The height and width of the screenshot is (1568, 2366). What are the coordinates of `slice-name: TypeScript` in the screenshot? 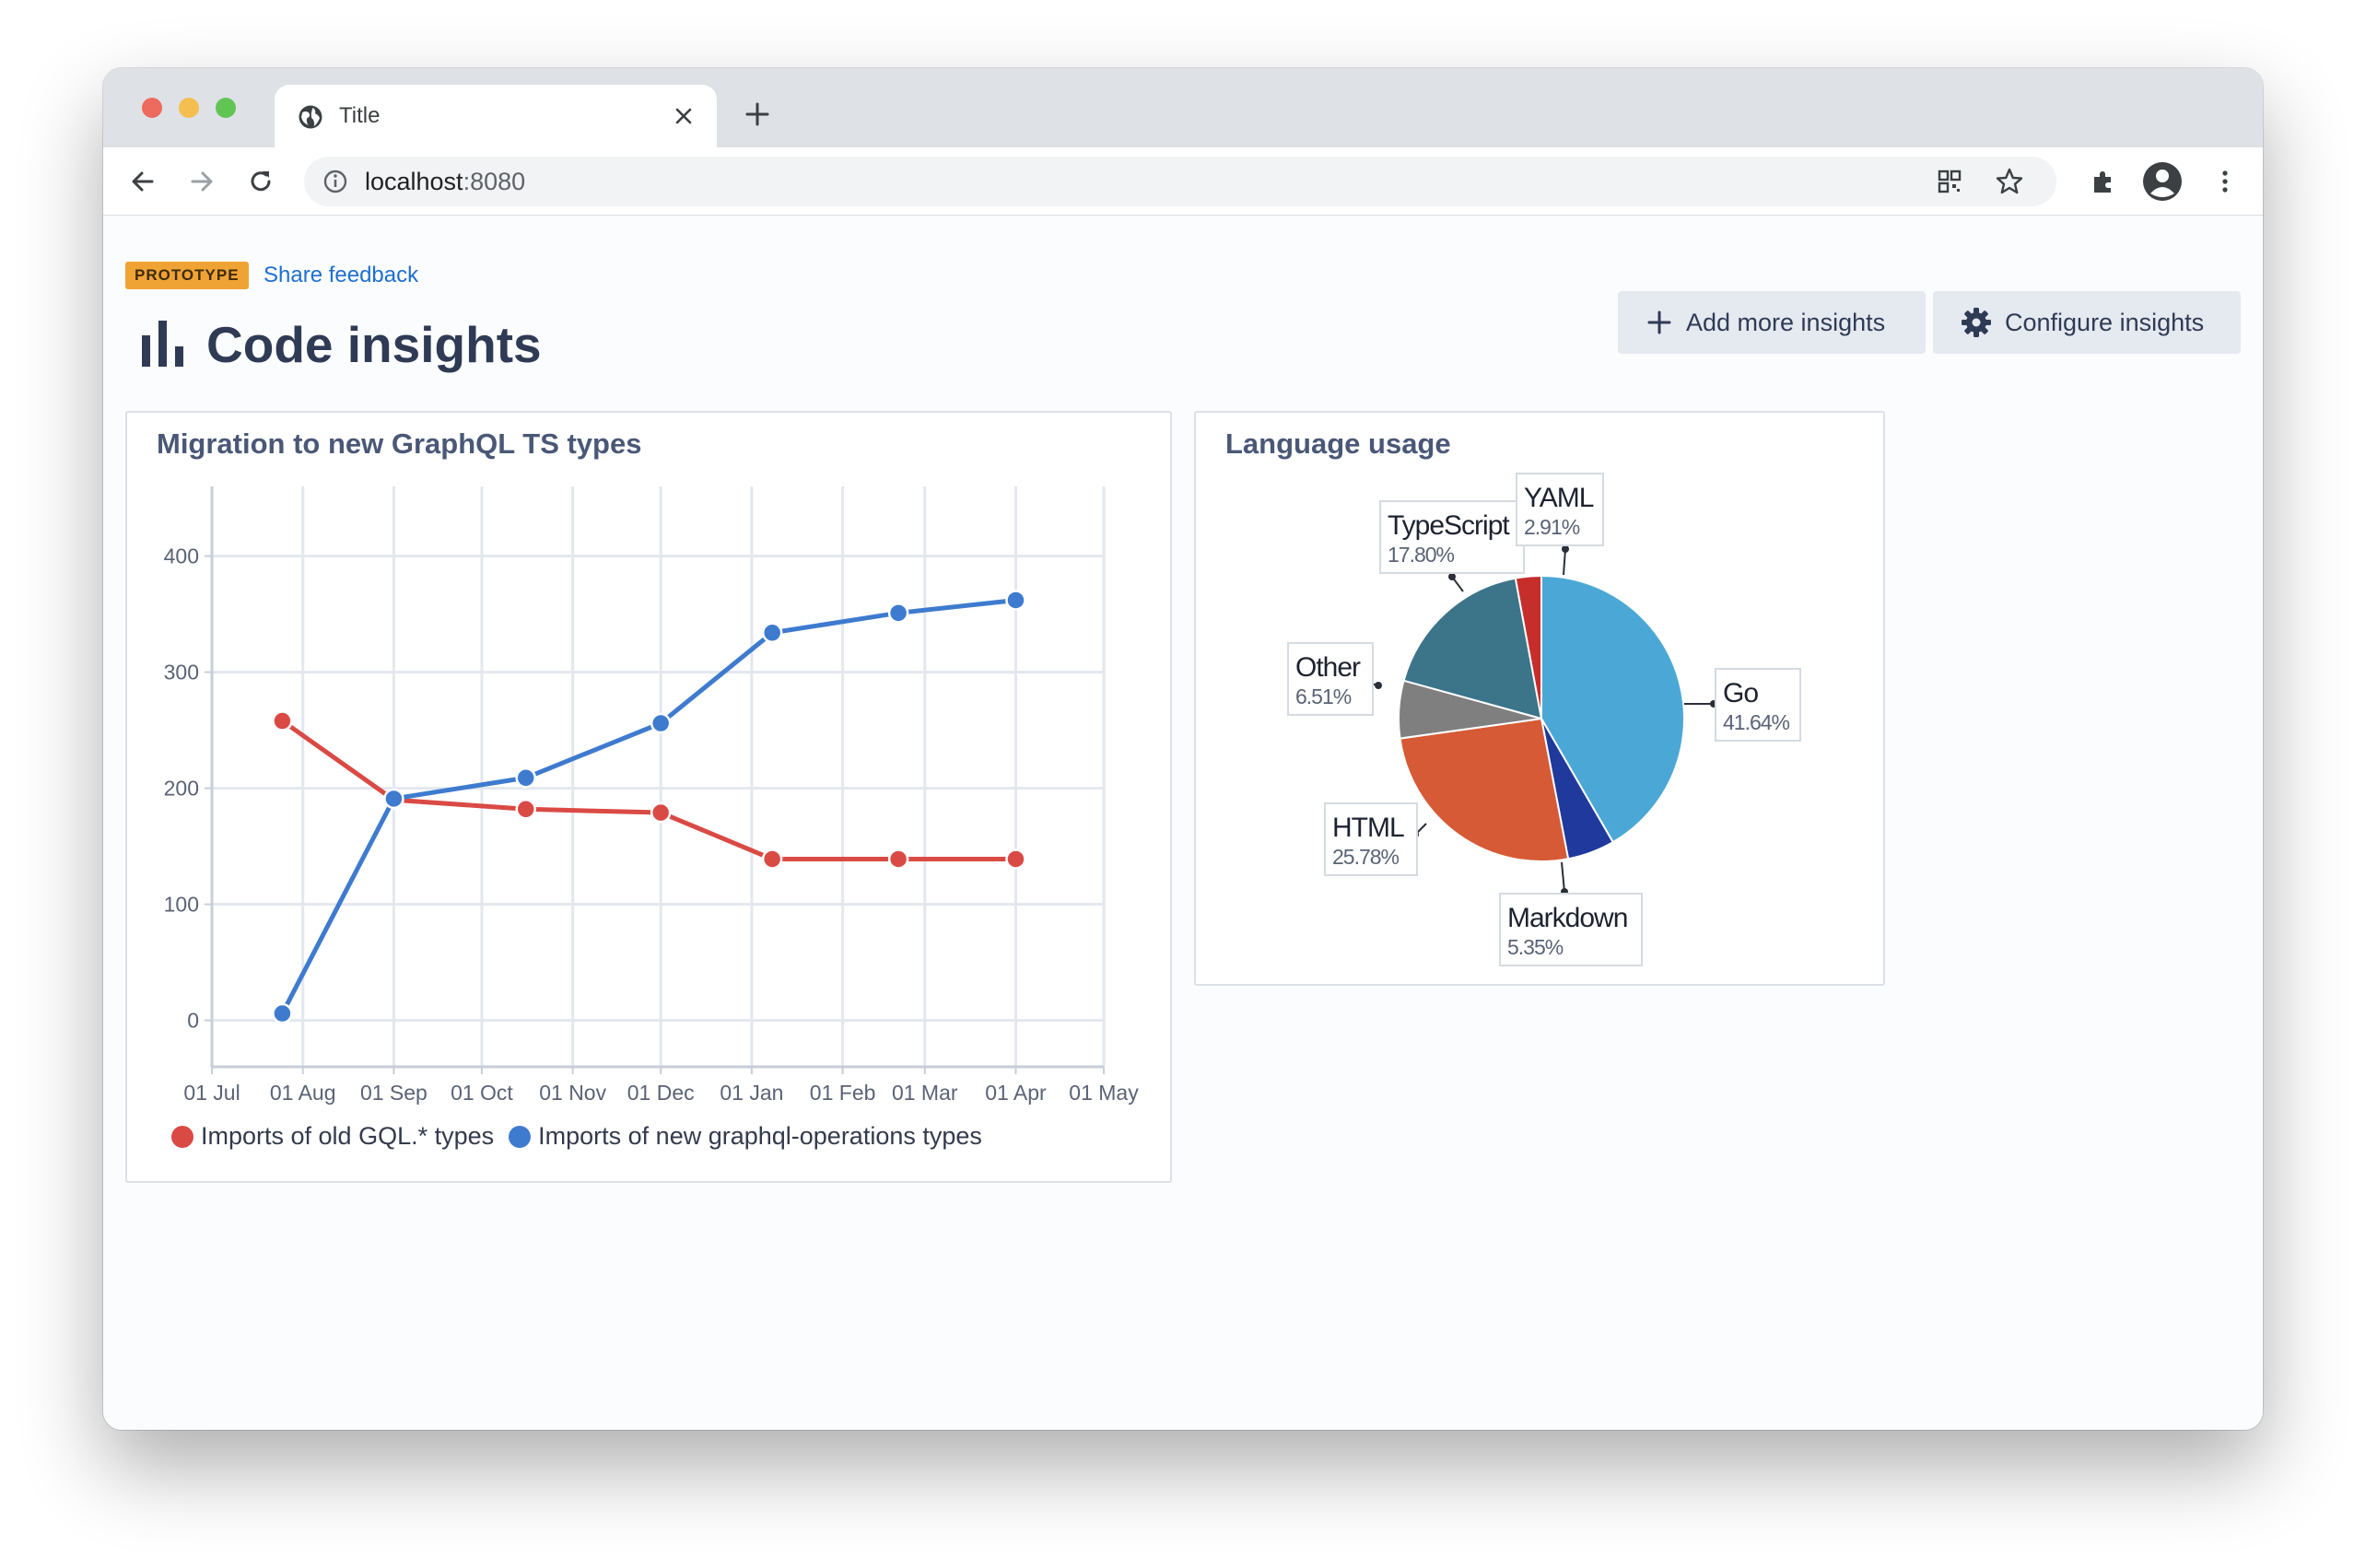 It's located at (1449, 525).